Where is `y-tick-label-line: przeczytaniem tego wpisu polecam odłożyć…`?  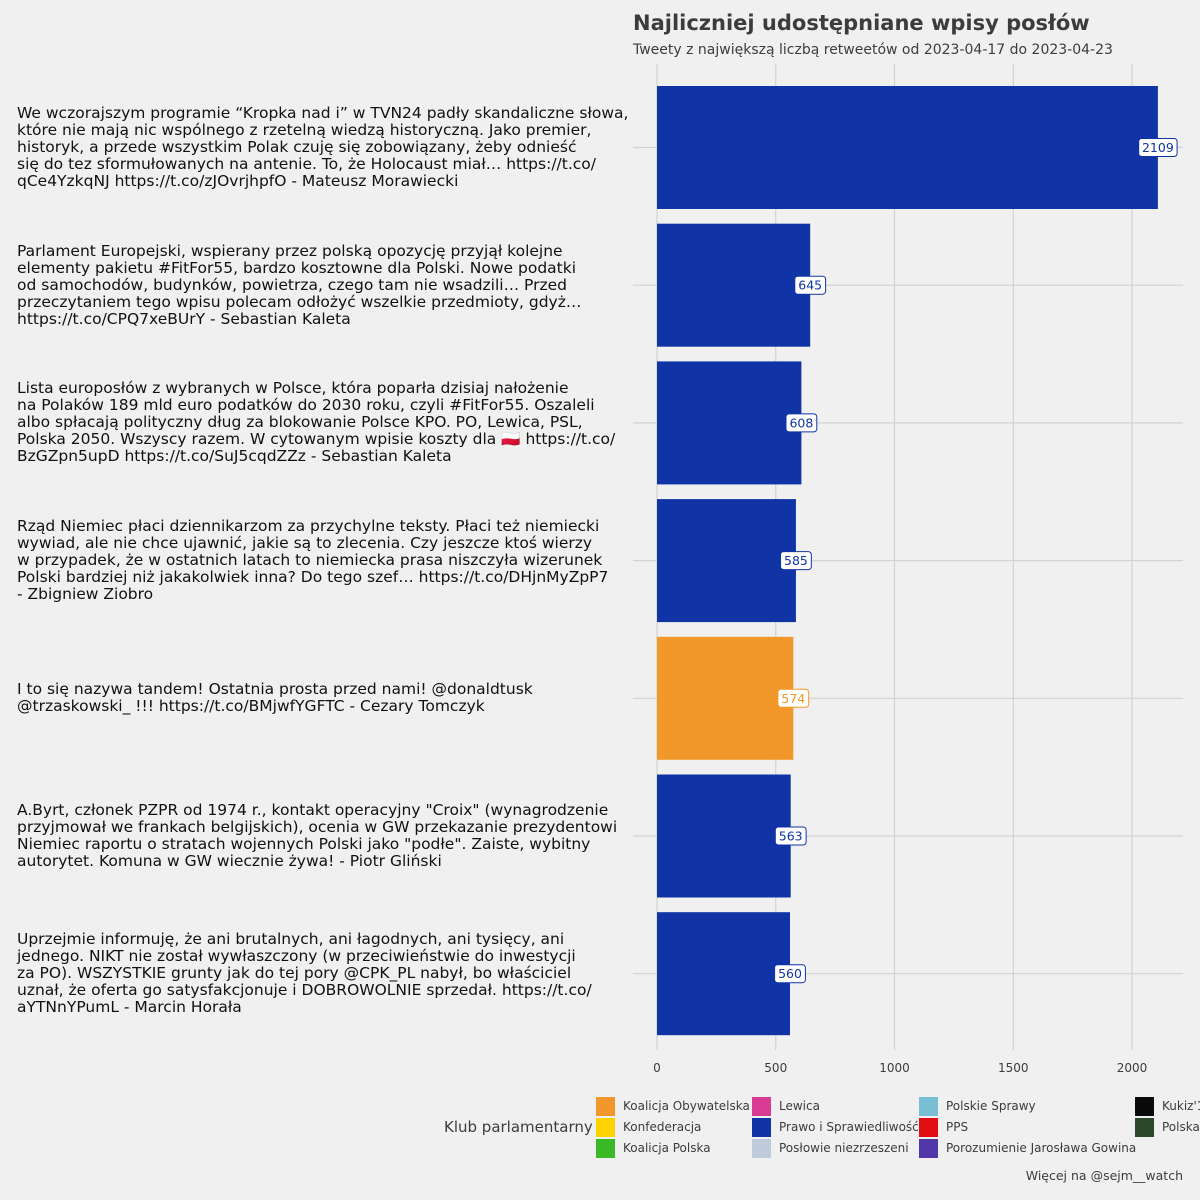
y-tick-label-line: przeczytaniem tego wpisu polecam odłożyć… is located at coordinates (299, 301).